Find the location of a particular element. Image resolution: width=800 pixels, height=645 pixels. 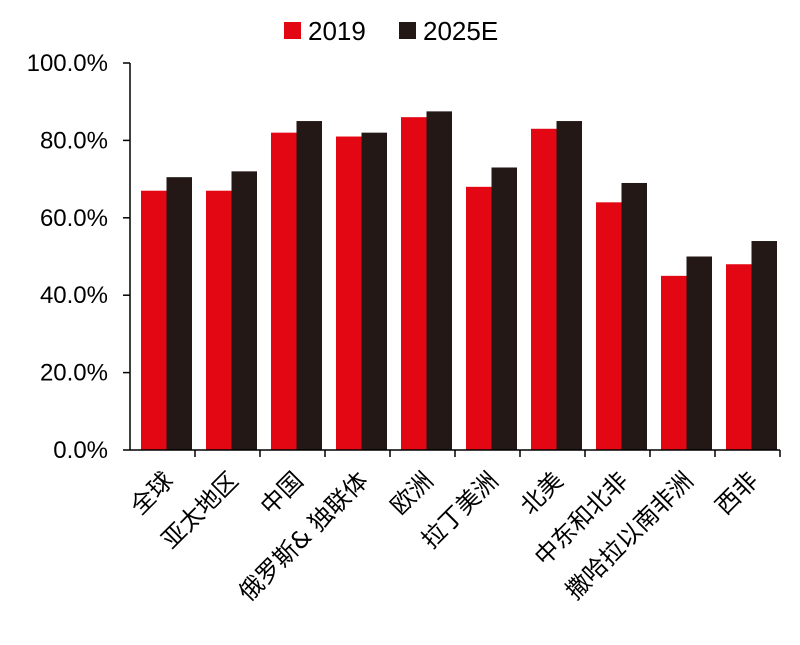

x-category-label: 中国 is located at coordinates (282, 493).